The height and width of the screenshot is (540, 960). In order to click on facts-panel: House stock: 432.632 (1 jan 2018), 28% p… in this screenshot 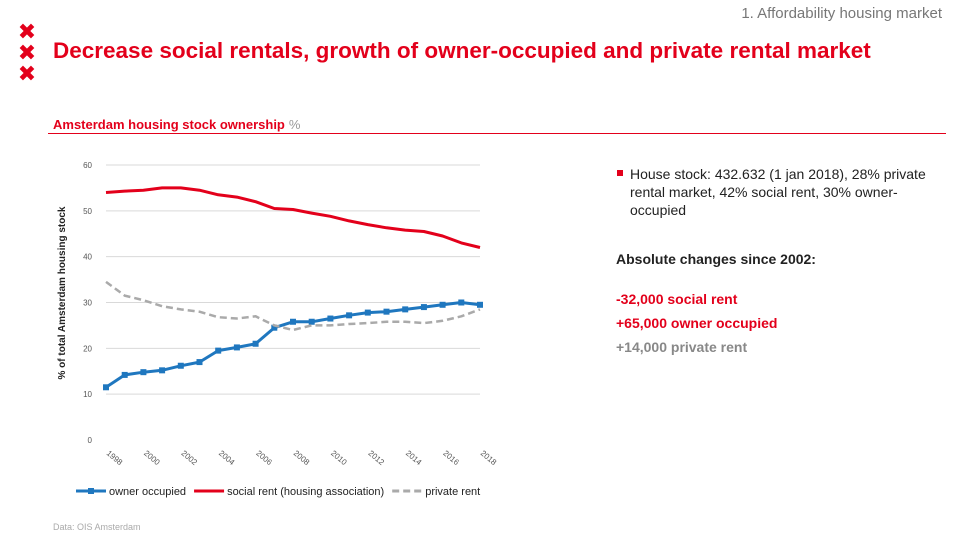, I will do `click(781, 260)`.